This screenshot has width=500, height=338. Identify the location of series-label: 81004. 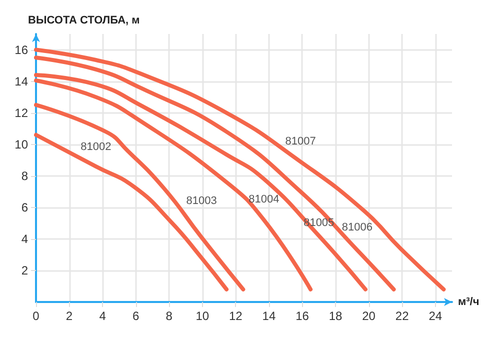
(264, 200).